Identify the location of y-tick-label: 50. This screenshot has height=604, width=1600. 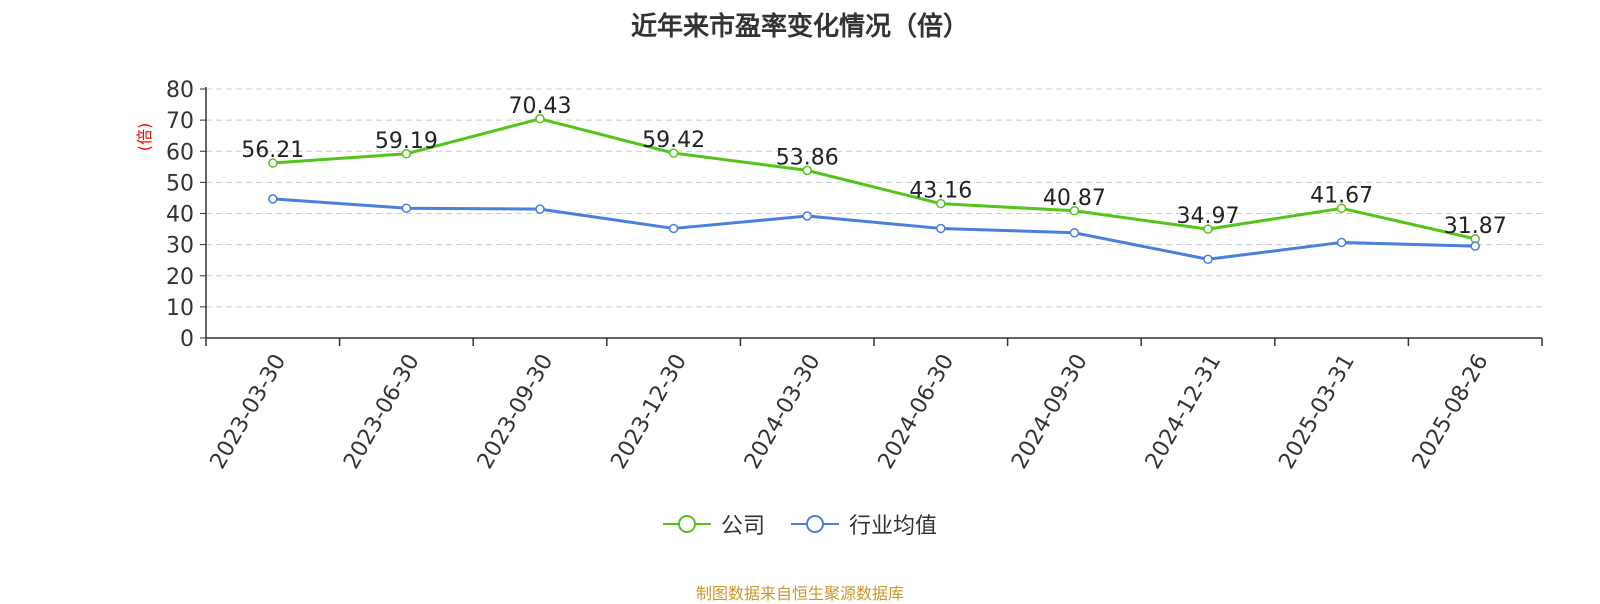
(180, 183).